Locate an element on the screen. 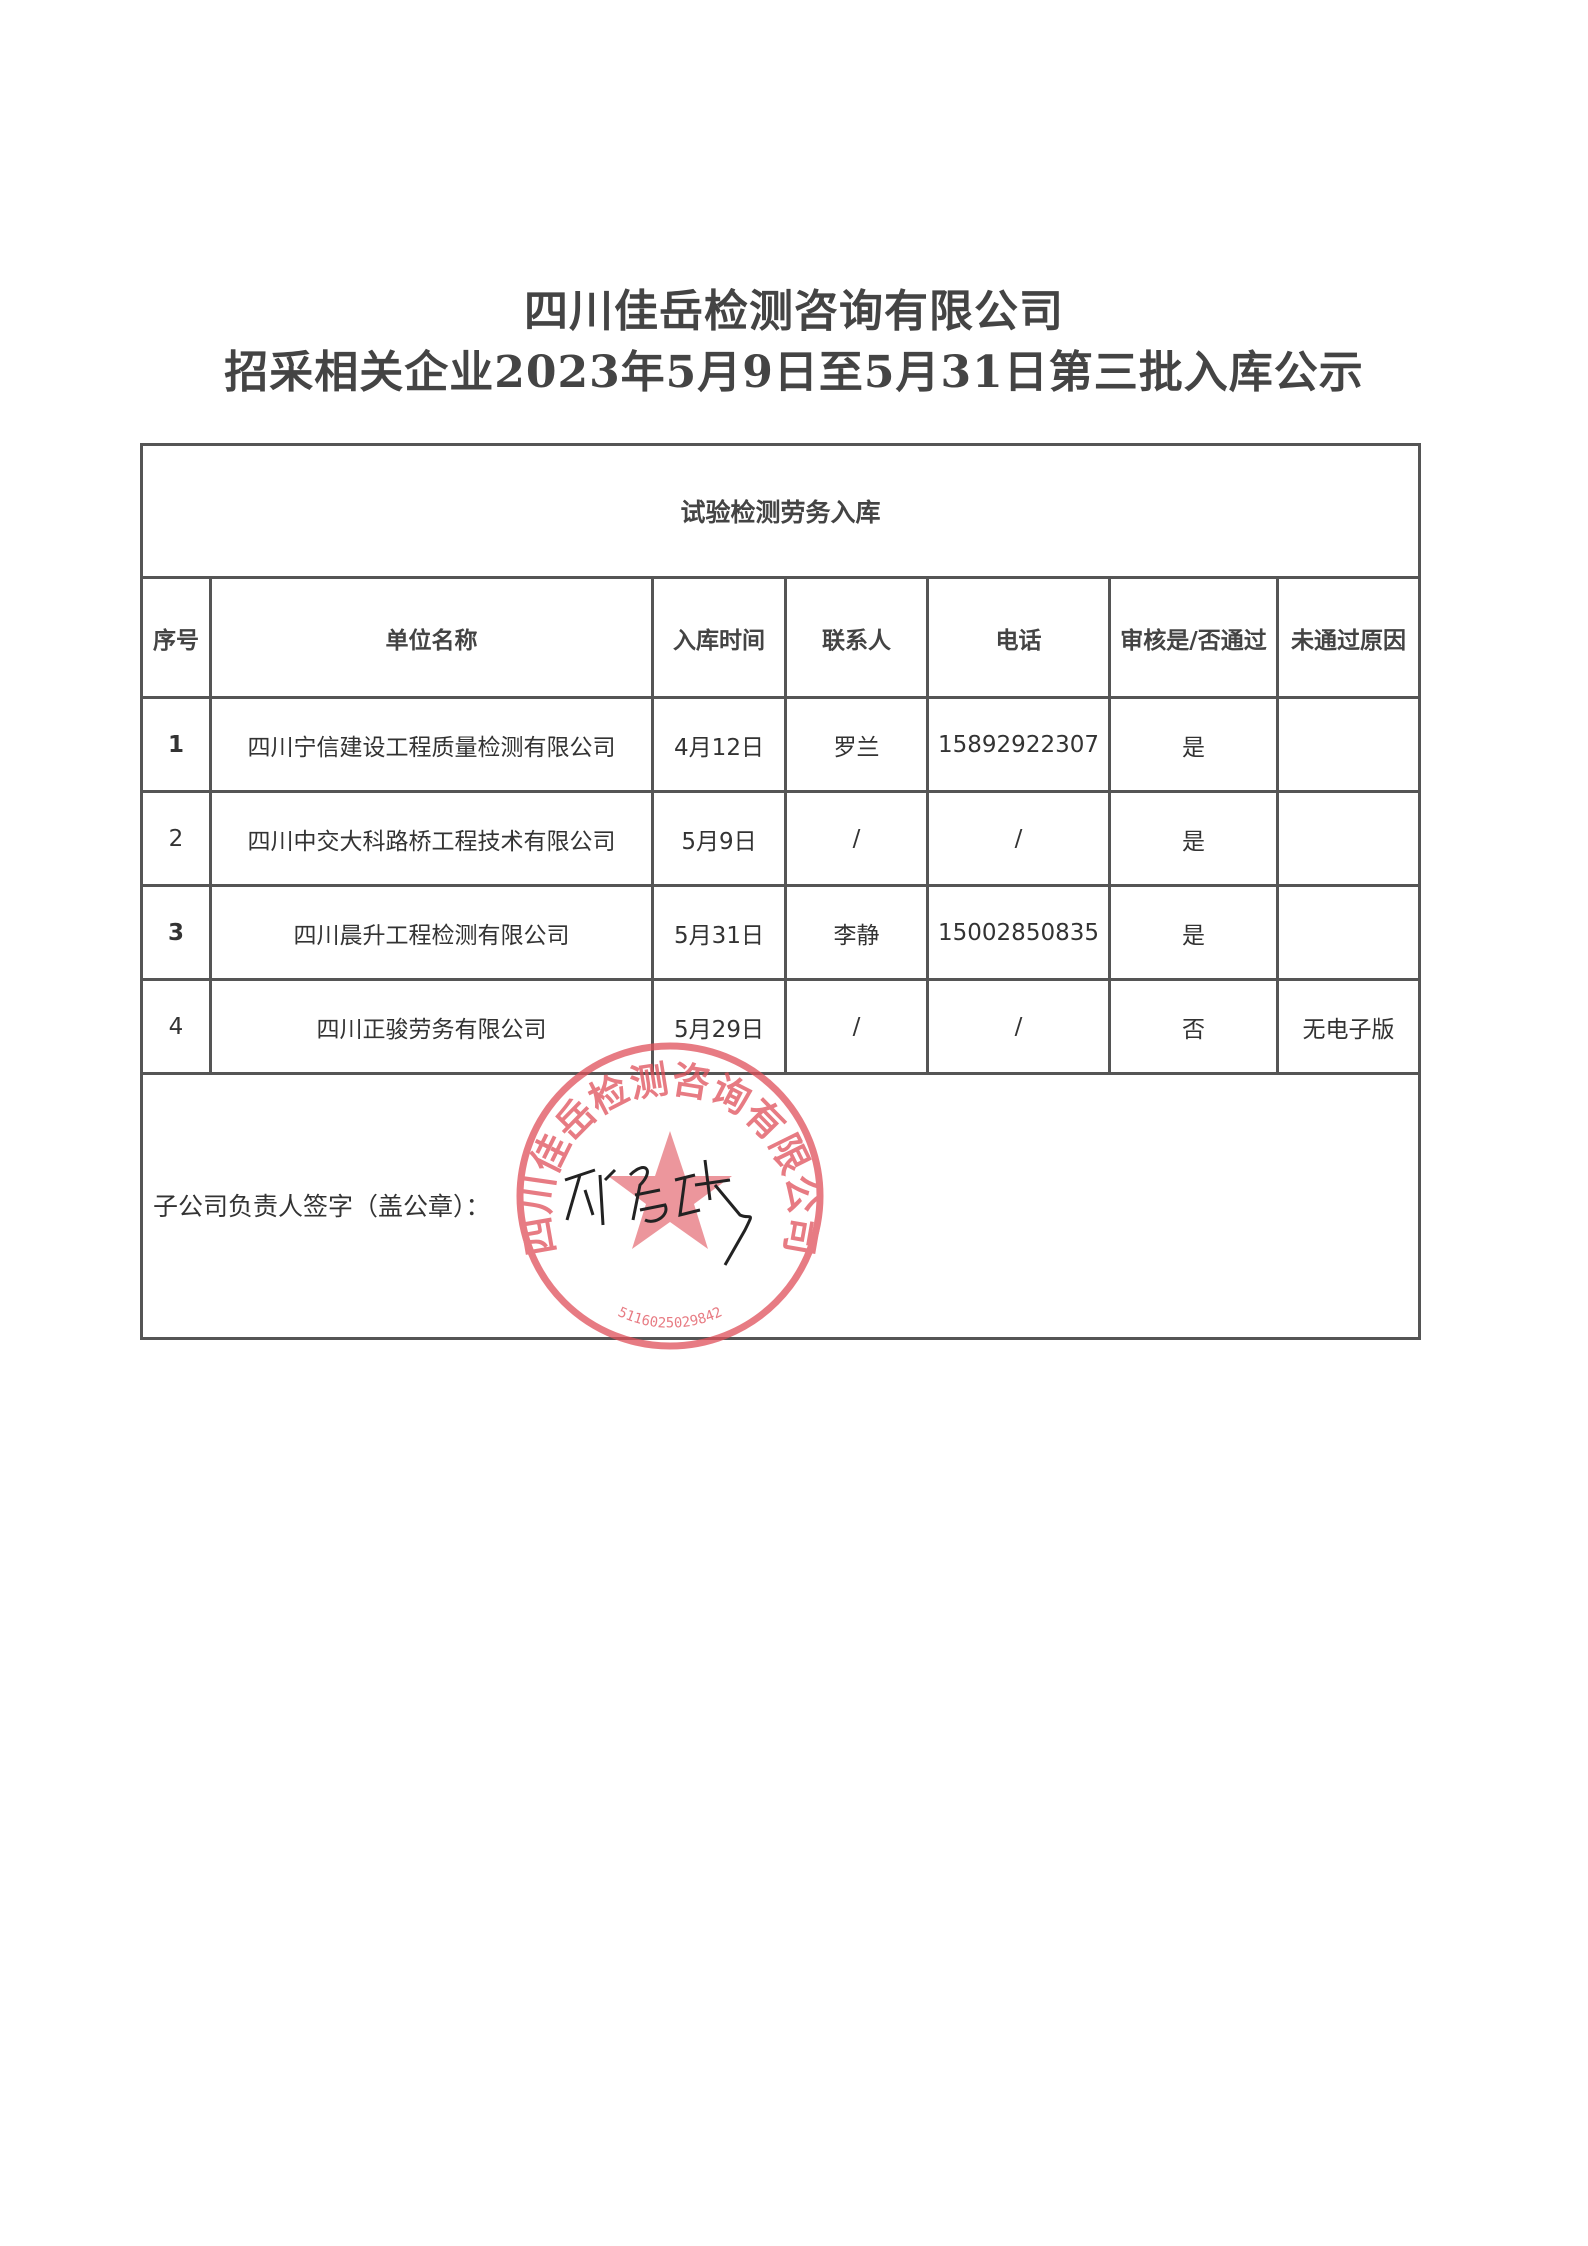  header-company: 单位名称 is located at coordinates (431, 637).